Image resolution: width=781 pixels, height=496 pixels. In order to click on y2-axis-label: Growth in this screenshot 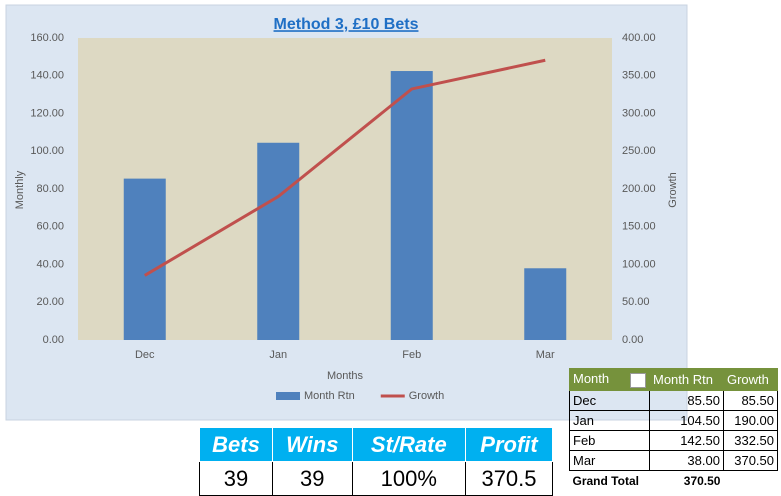, I will do `click(673, 189)`.